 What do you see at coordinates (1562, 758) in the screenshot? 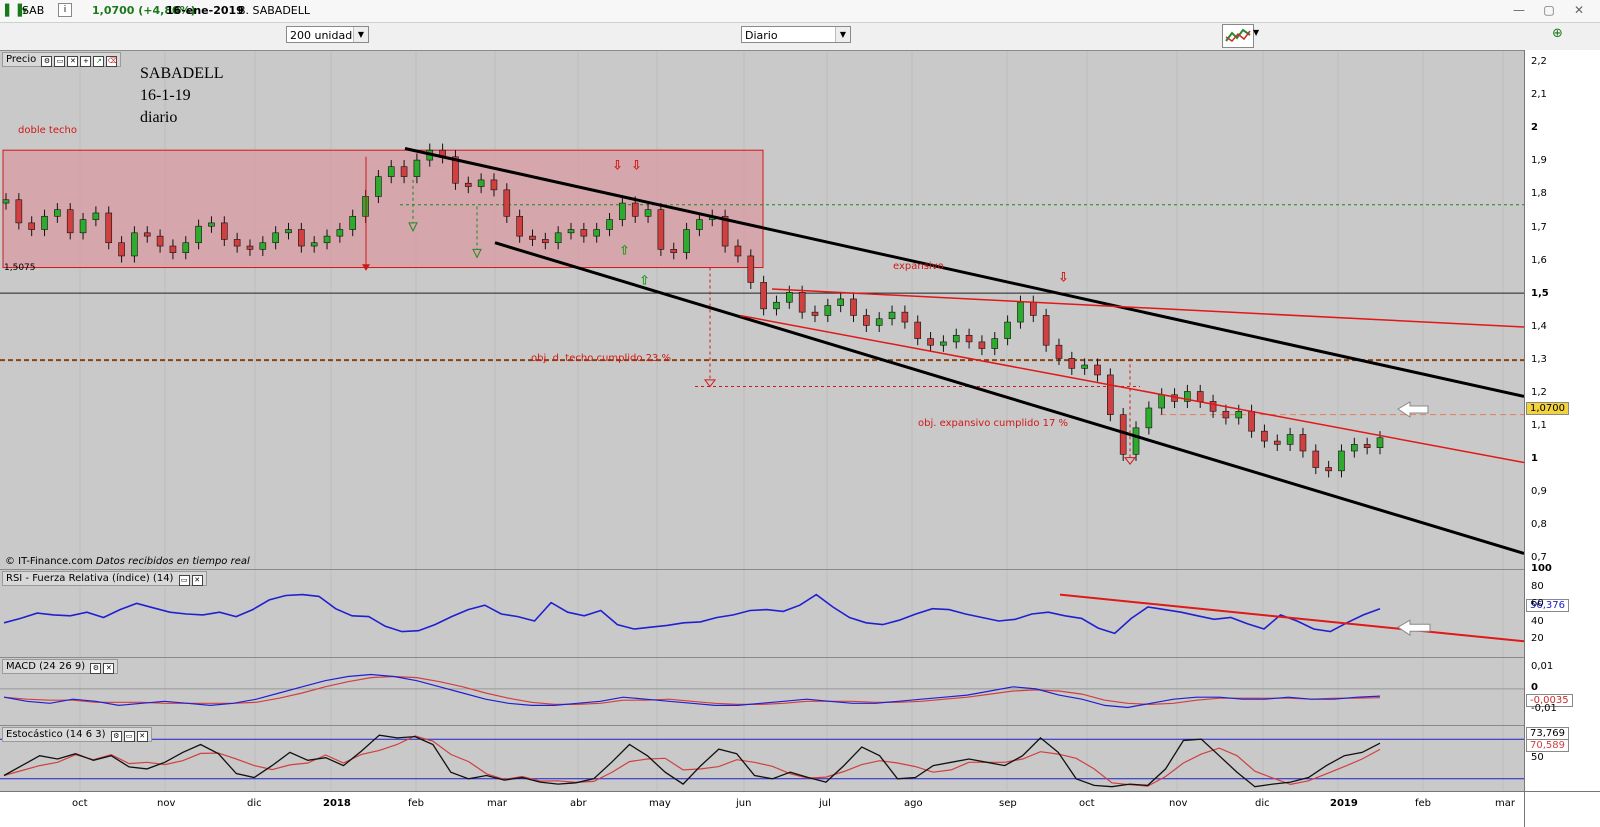
I see `stoch-y-axis: 73,769 70,589 50` at bounding box center [1562, 758].